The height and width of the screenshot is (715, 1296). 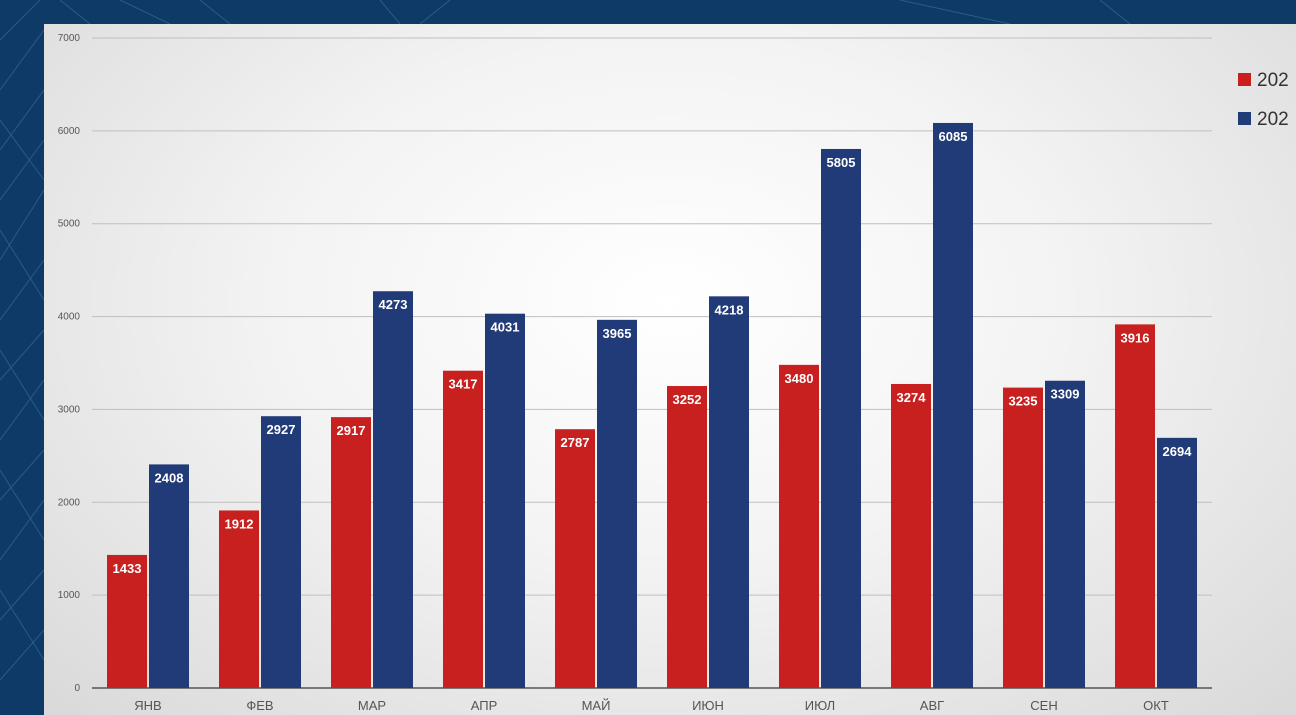 I want to click on bar-value-label: 5805, so click(x=841, y=162).